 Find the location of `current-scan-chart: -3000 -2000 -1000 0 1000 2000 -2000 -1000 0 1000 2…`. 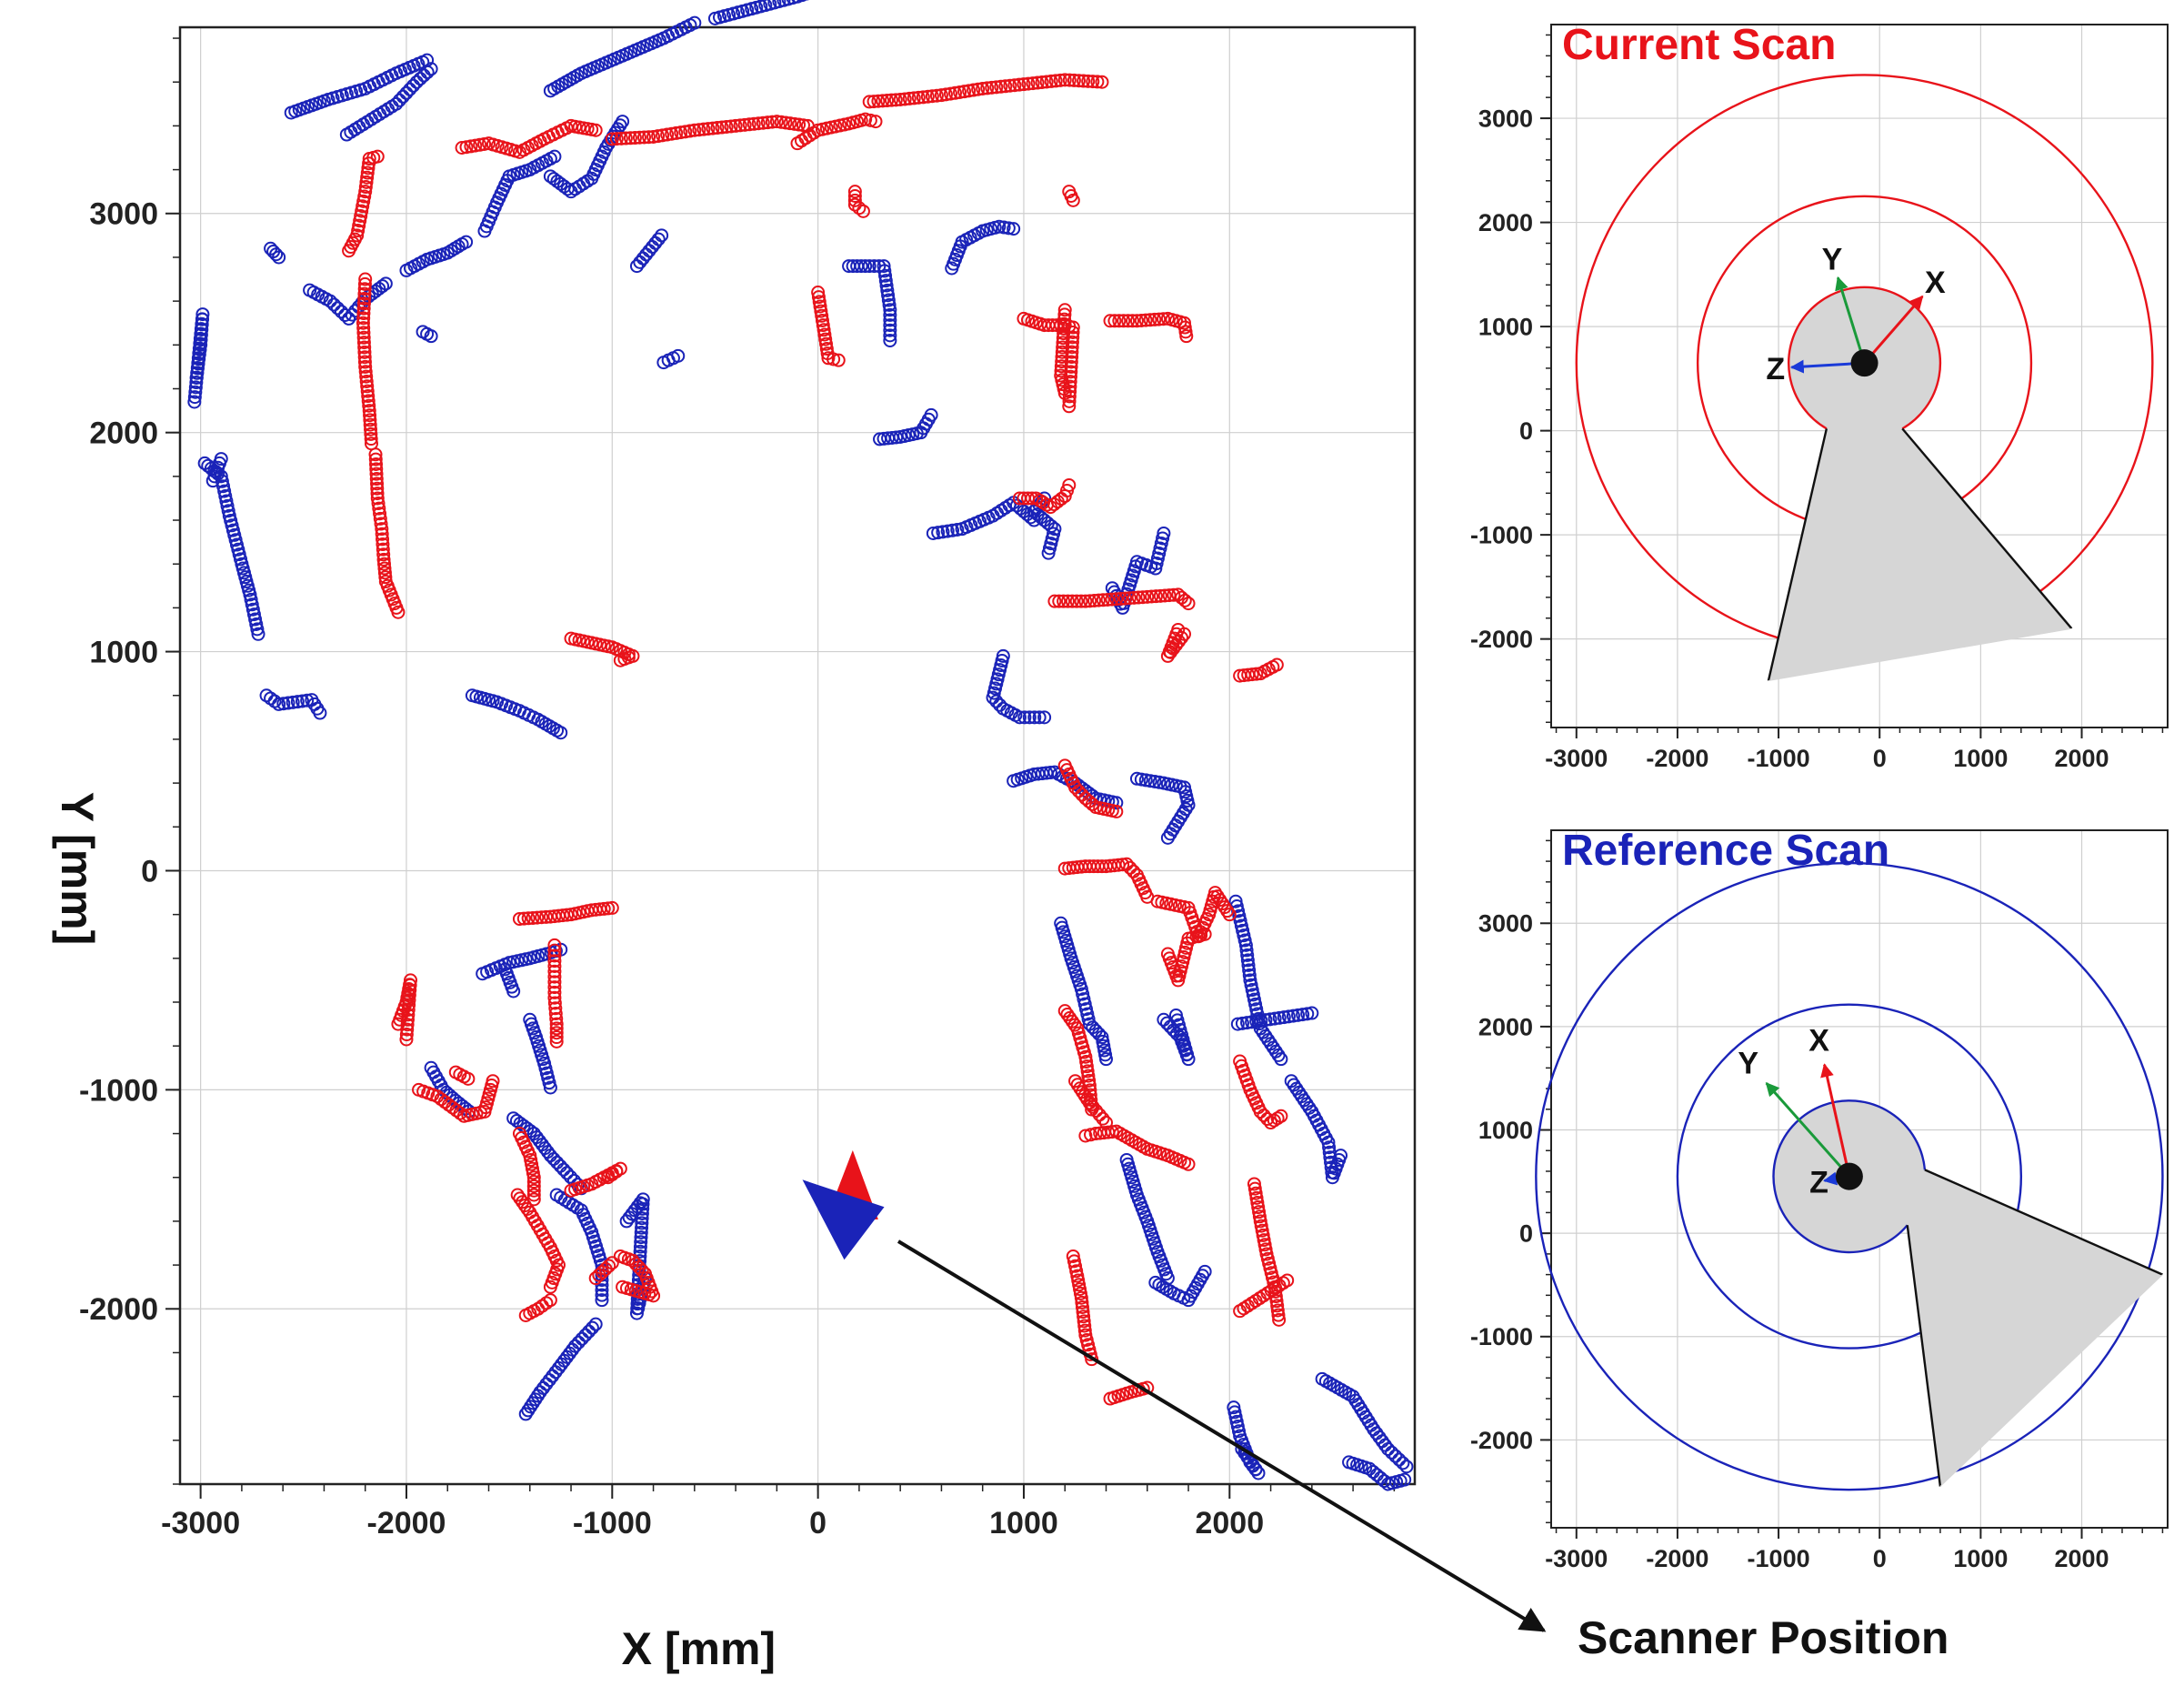

current-scan-chart: -3000 -2000 -1000 0 1000 2000 -2000 -1000 0 1000 2… is located at coordinates (1819, 397).